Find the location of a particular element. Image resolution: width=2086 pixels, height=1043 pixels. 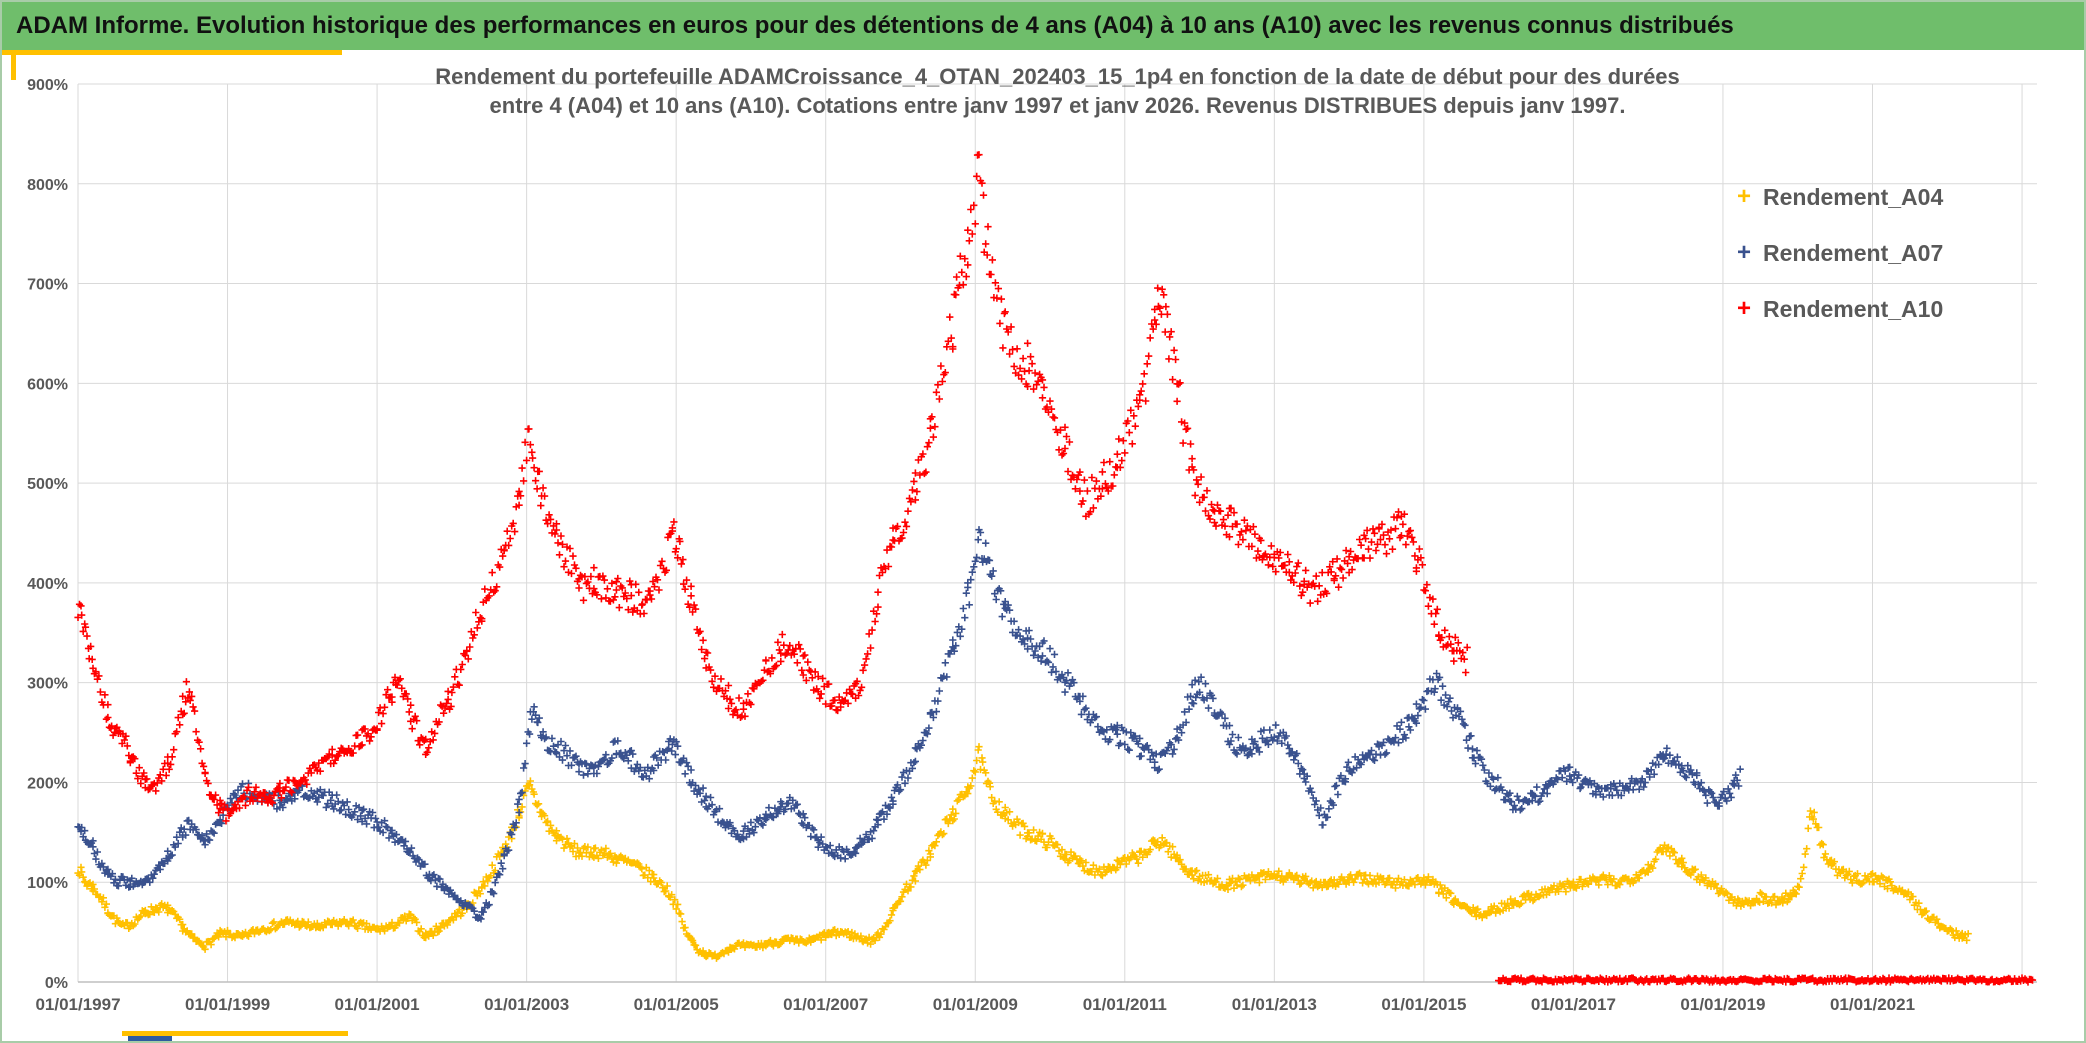

y-axis-tick-label: 400% is located at coordinates (47, 584).